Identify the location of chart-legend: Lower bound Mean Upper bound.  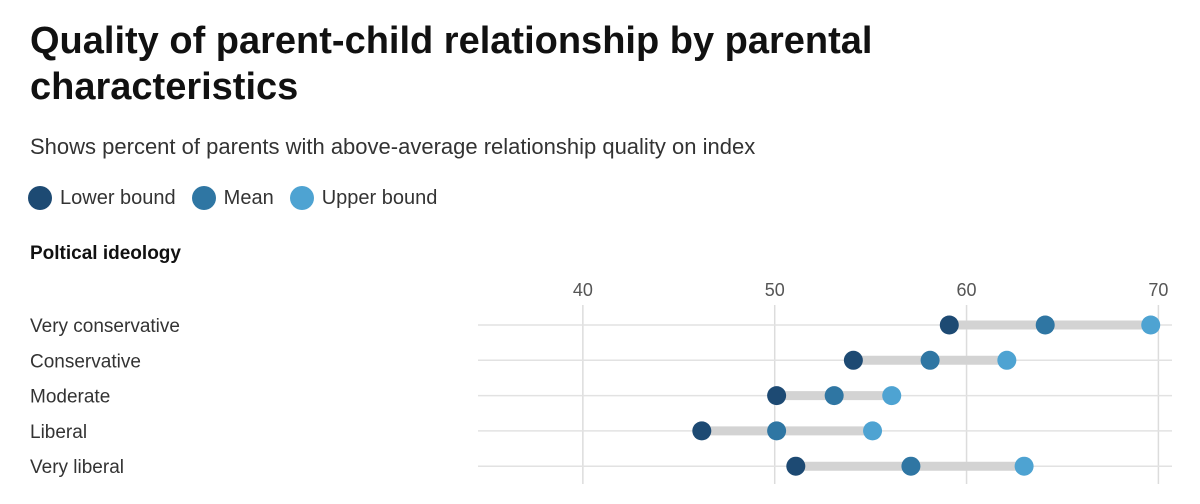
(240, 198).